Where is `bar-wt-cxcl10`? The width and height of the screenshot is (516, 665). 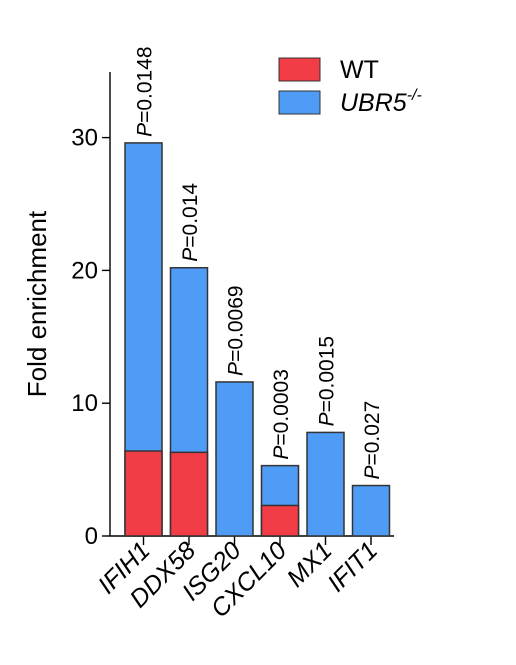
bar-wt-cxcl10 is located at coordinates (280, 520).